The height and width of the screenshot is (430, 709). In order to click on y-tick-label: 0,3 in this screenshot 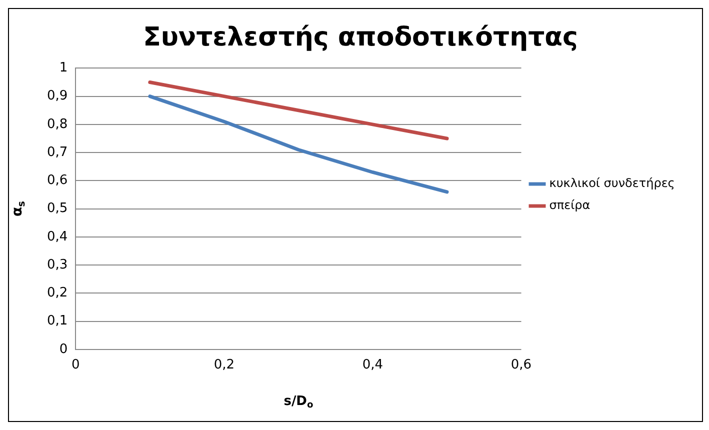, I will do `click(57, 264)`.